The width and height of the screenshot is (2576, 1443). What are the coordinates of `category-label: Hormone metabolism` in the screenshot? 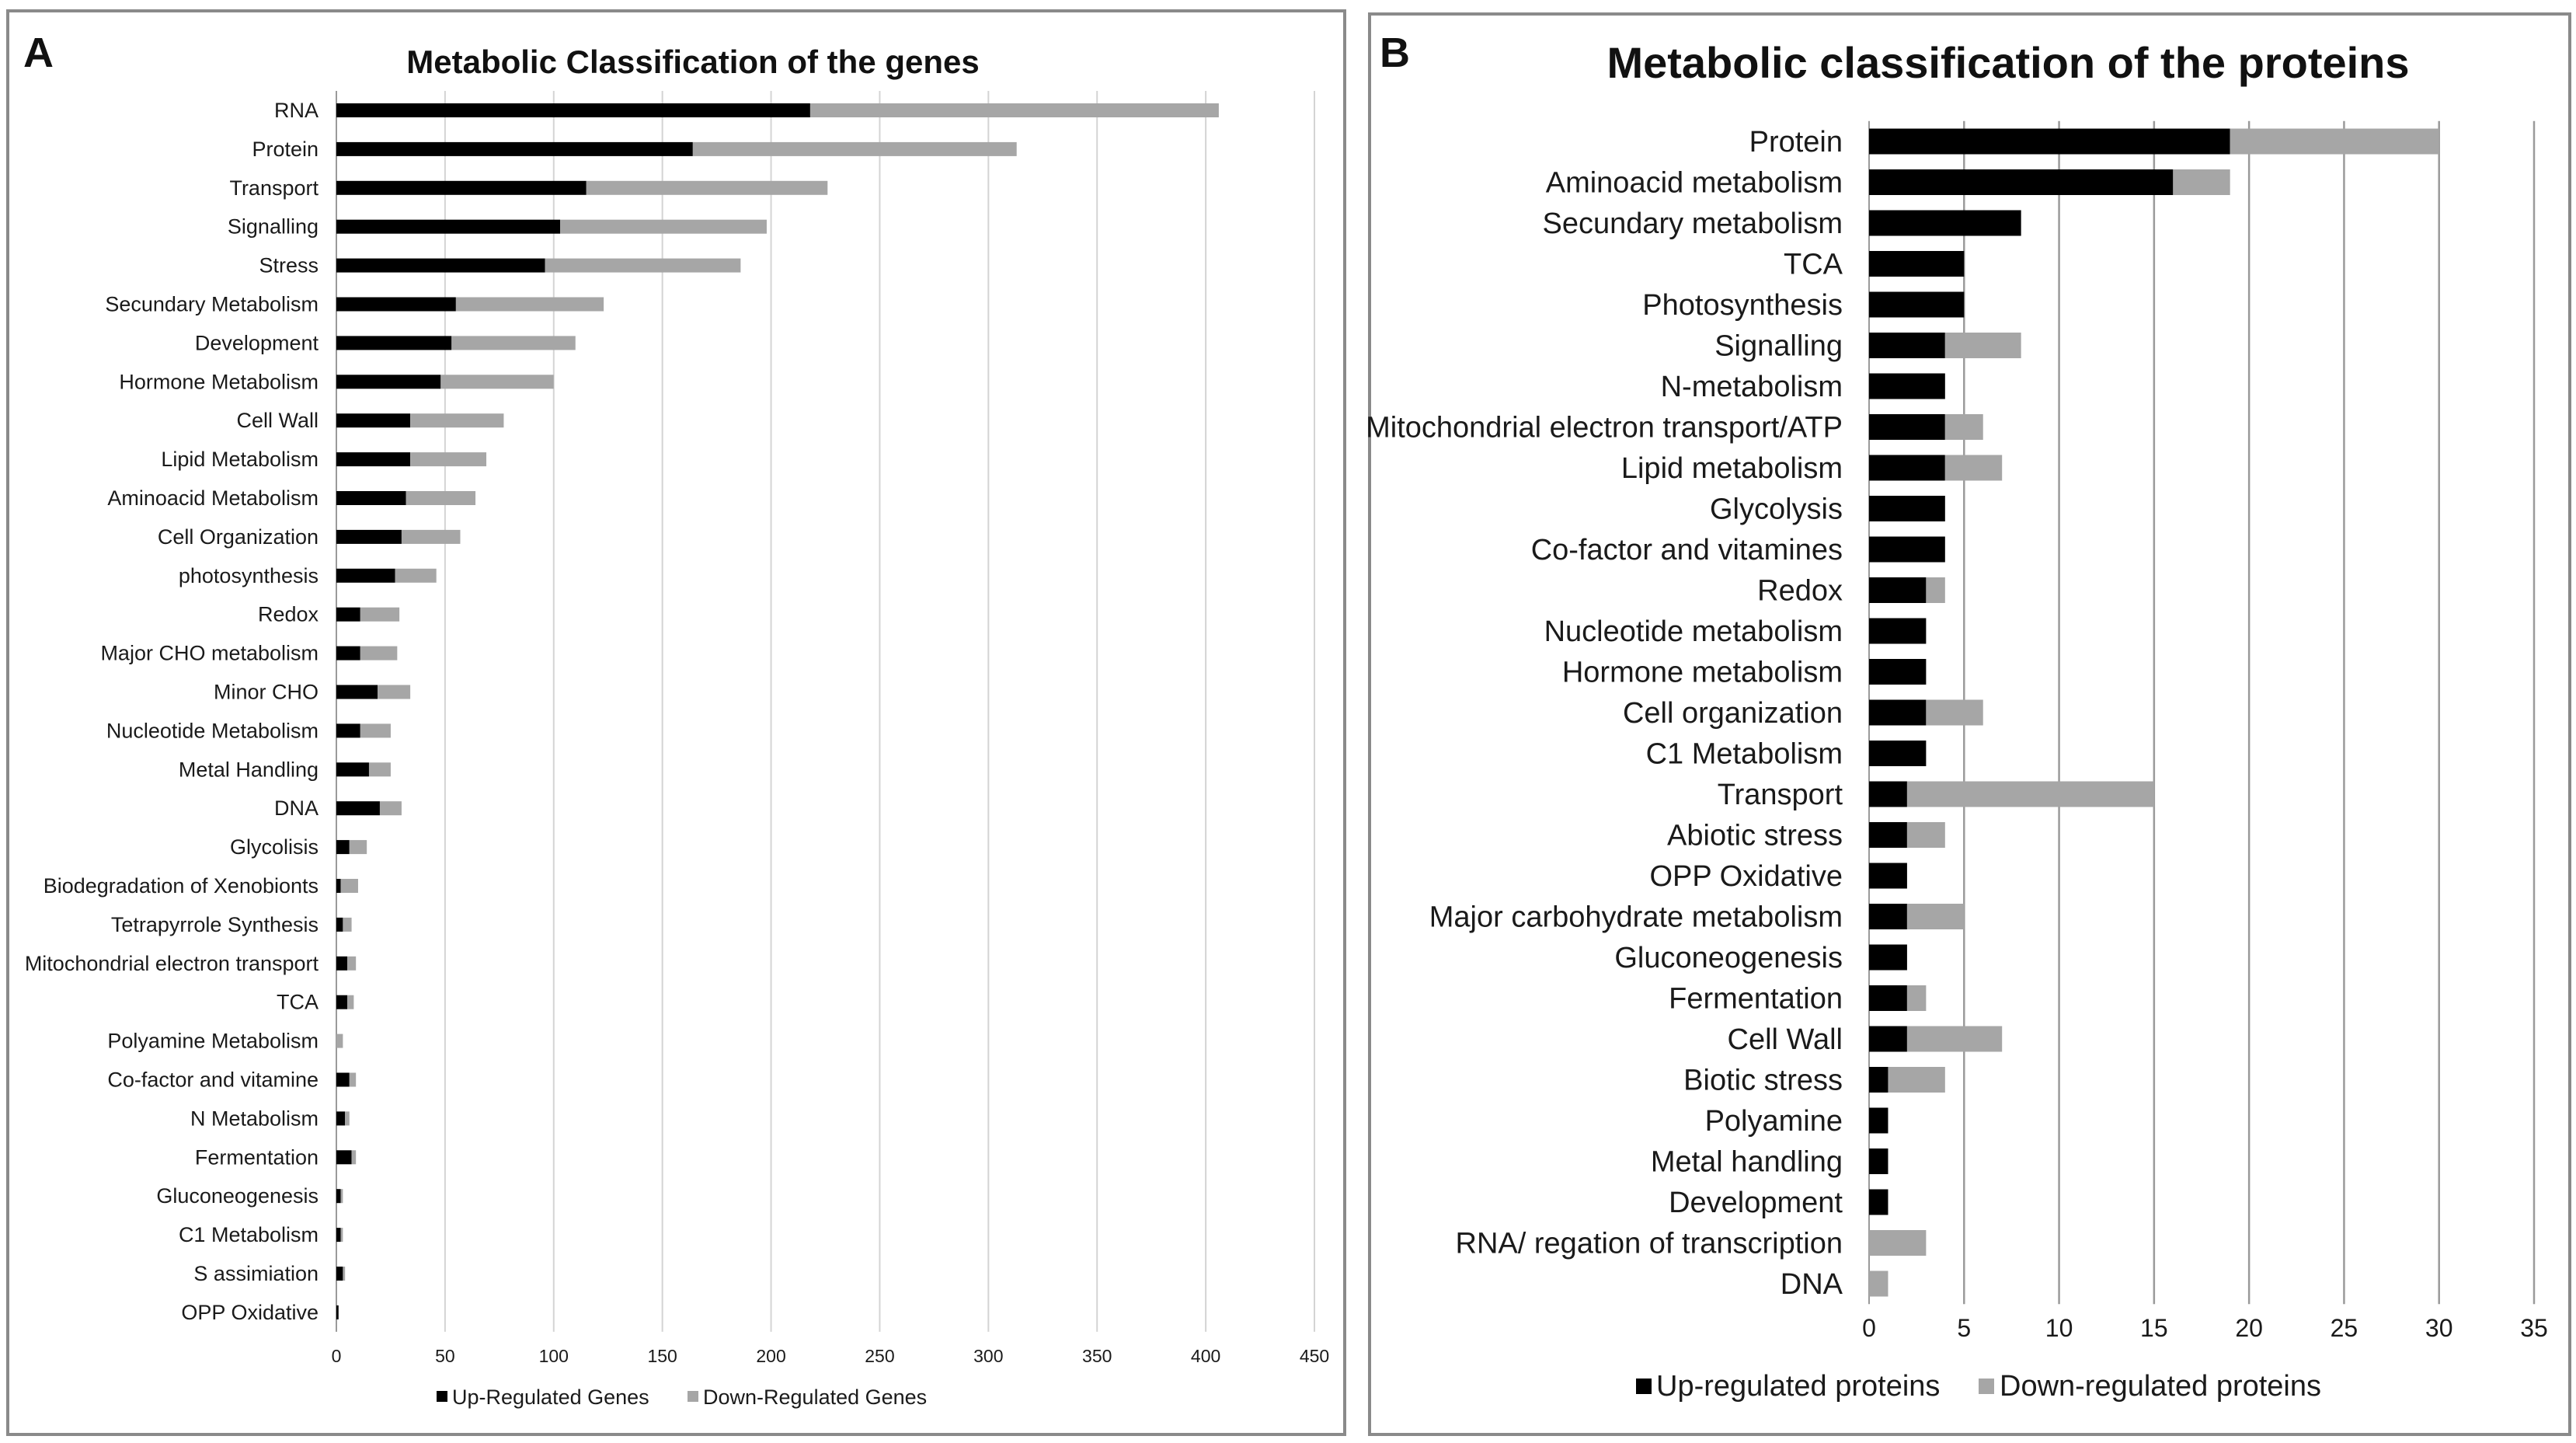 It's located at (1703, 673).